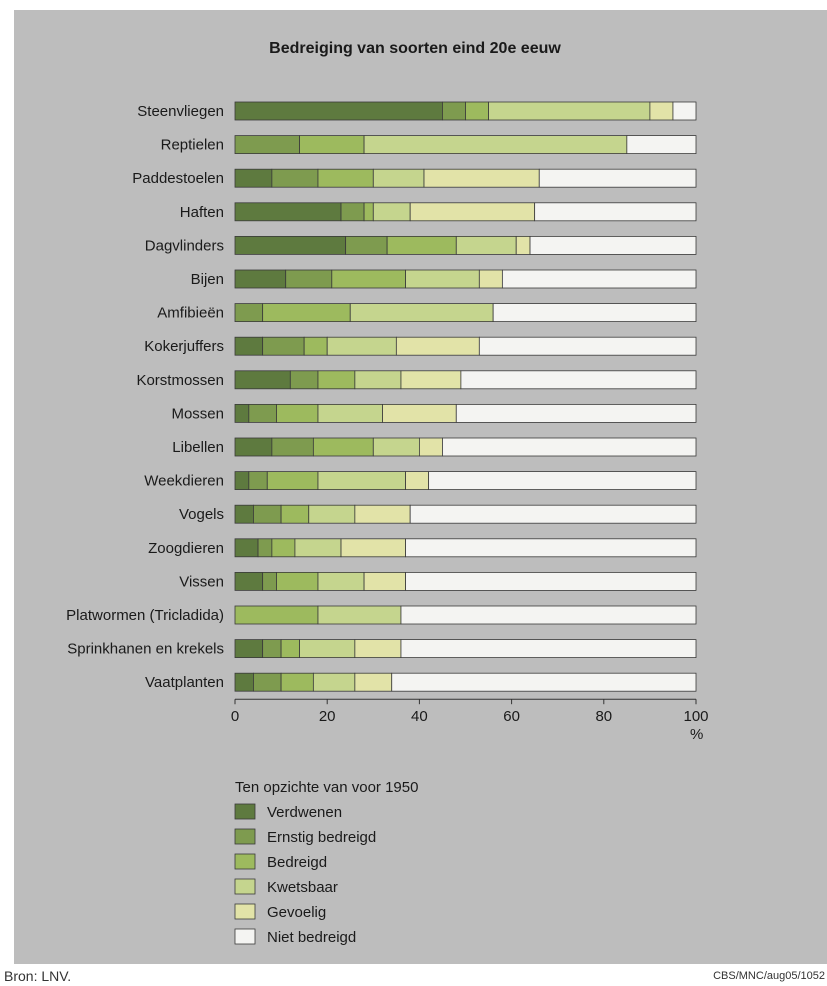  Describe the element at coordinates (235, 716) in the screenshot. I see `x-tick-label: 0` at that location.